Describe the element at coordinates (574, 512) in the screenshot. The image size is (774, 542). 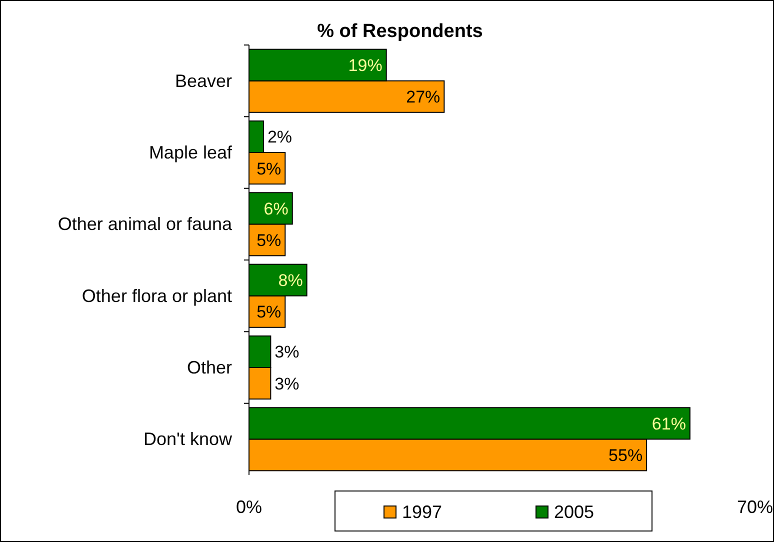
I see `legend-label: 2005` at that location.